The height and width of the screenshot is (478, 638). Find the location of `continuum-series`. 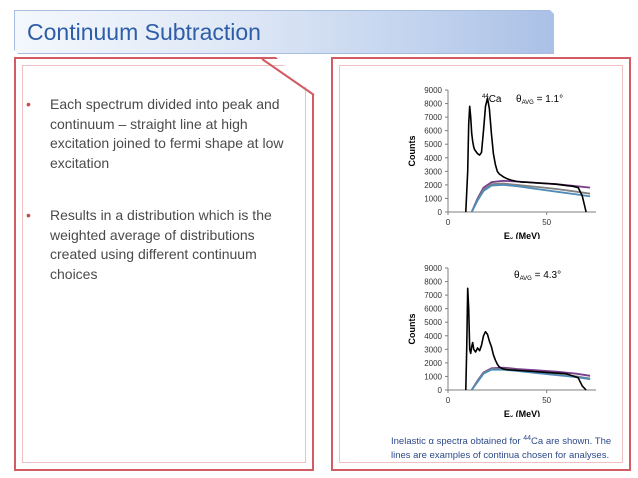

continuum-series is located at coordinates (530, 198).